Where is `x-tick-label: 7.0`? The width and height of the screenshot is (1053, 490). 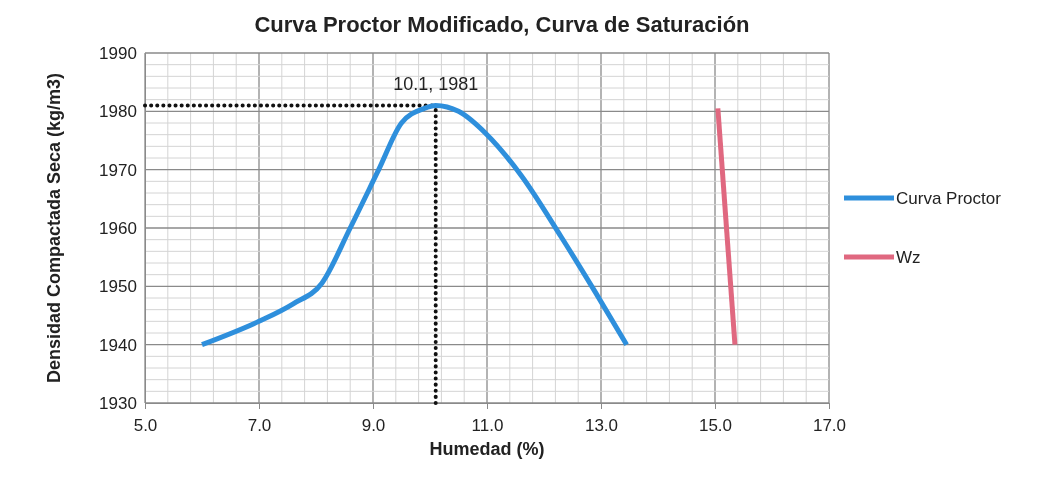
x-tick-label: 7.0 is located at coordinates (259, 425).